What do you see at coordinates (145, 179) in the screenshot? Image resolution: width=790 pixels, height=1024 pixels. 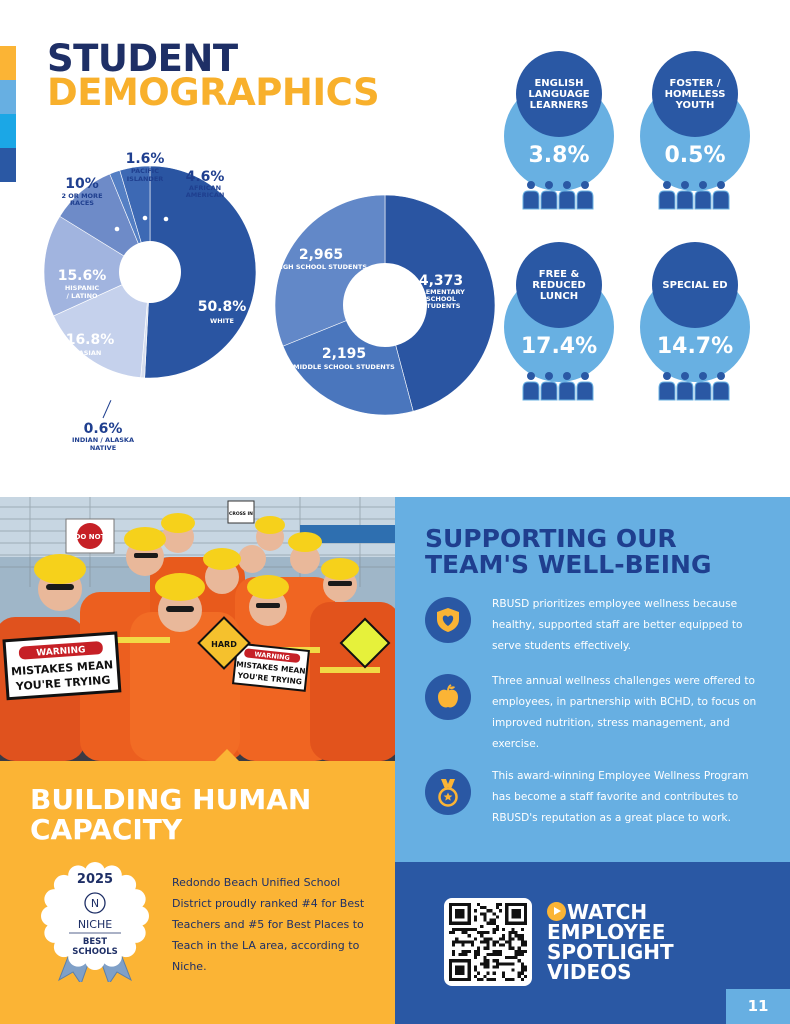 I see `slice-label-pacific-2: ISLANDER` at bounding box center [145, 179].